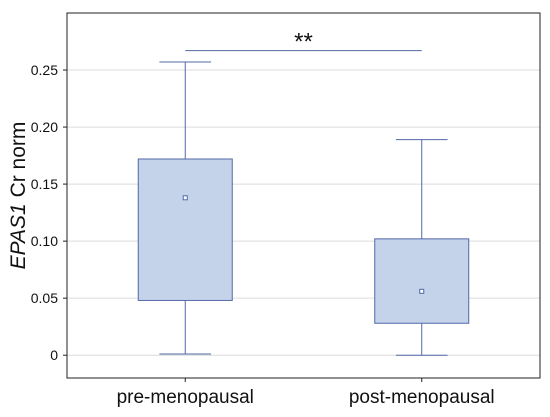 Image resolution: width=550 pixels, height=417 pixels. What do you see at coordinates (44, 184) in the screenshot?
I see `y-tick-label: 0.15` at bounding box center [44, 184].